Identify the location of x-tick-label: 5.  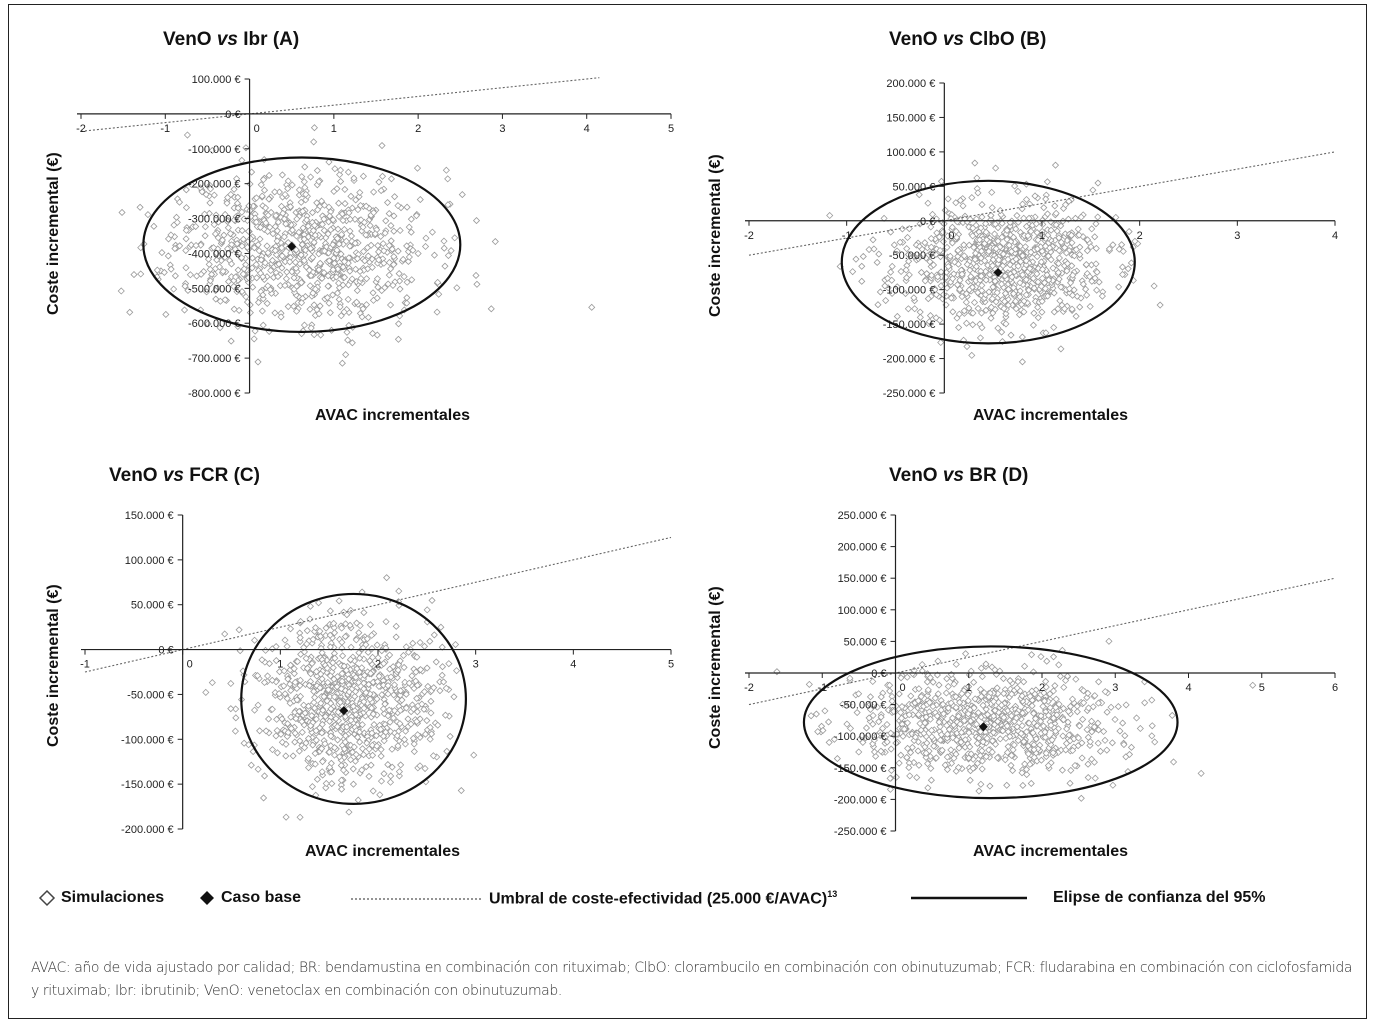
(671, 129).